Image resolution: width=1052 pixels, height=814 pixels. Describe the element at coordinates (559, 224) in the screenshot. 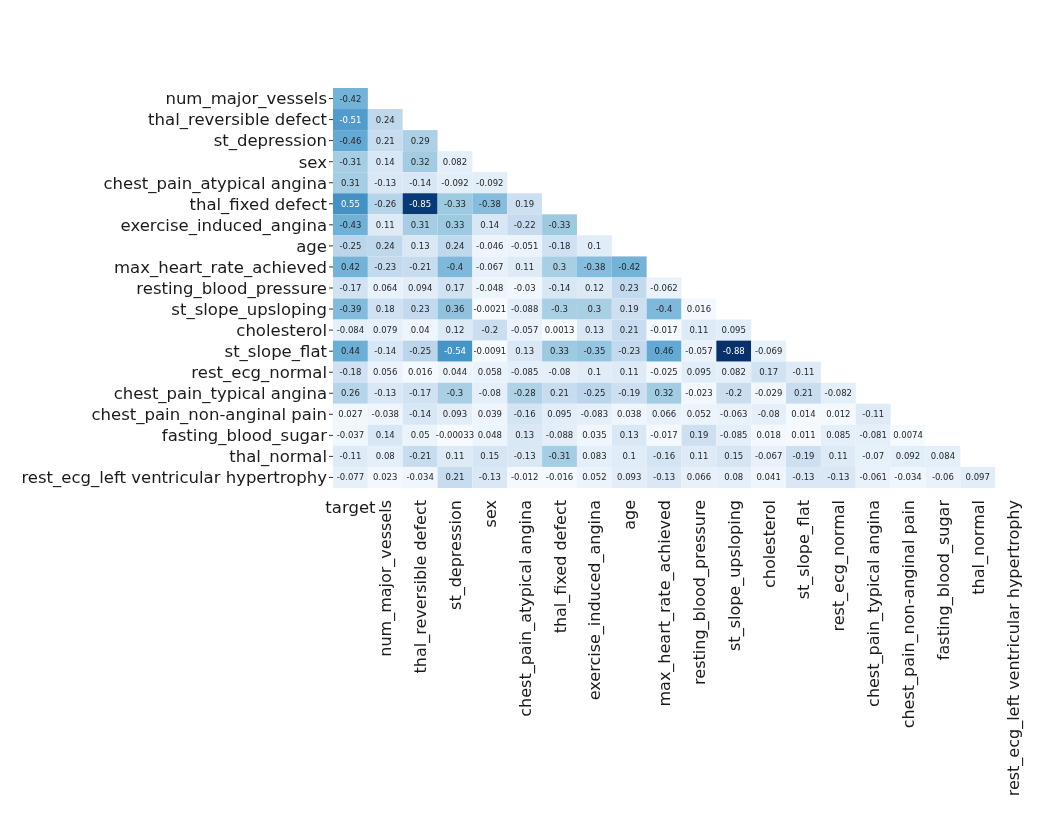

I see `data-label: -0.33` at that location.